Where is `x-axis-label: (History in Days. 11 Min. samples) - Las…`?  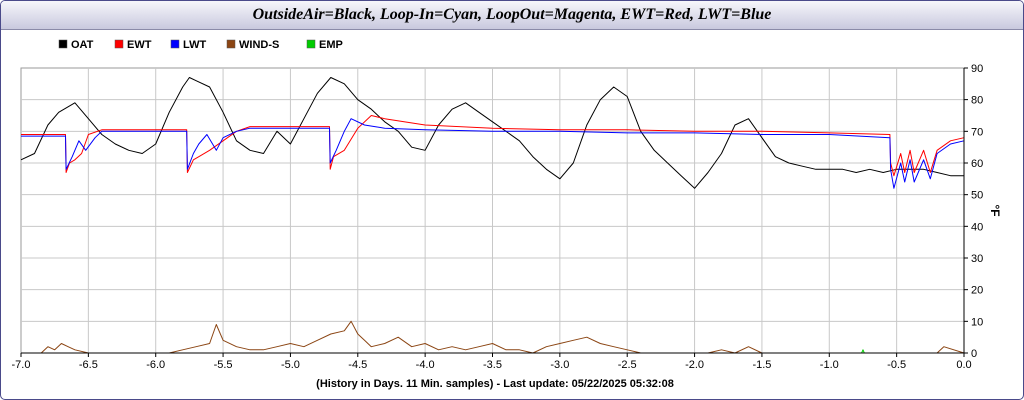 x-axis-label: (History in Days. 11 Min. samples) - Las… is located at coordinates (495, 384).